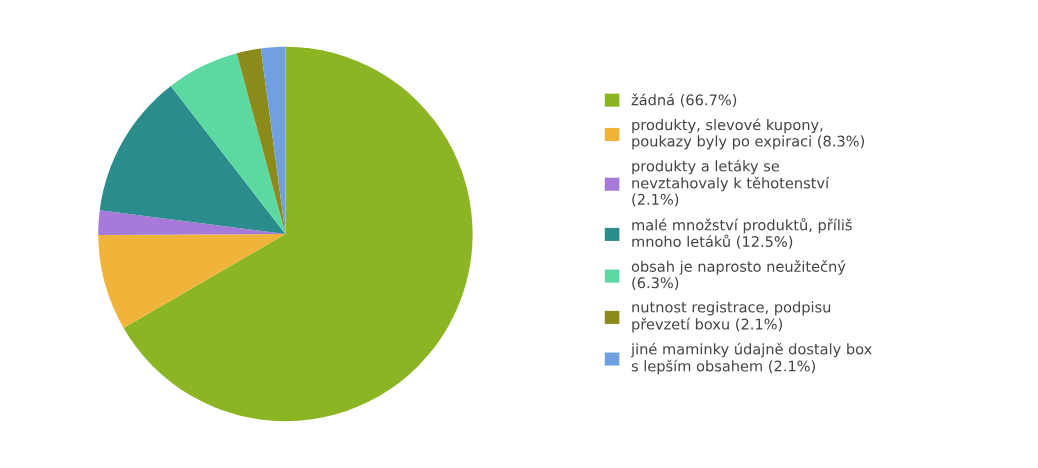 This screenshot has height=468, width=1038. I want to click on legend-label: obsah je naprosto neužitečný (6.3%), so click(738, 275).